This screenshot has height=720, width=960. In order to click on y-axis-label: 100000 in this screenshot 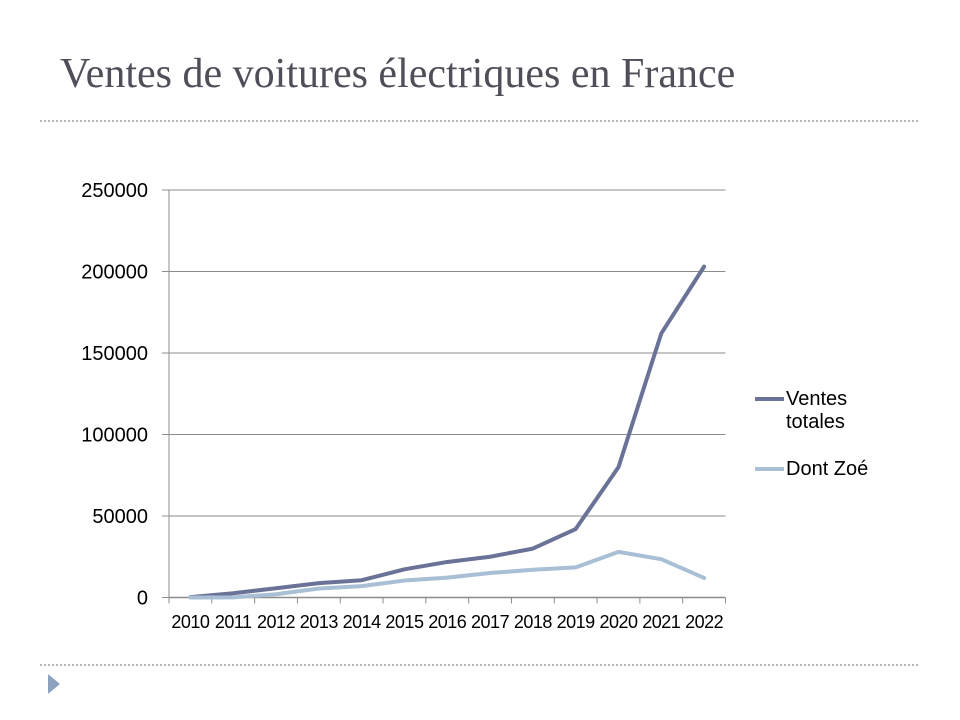, I will do `click(114, 436)`.